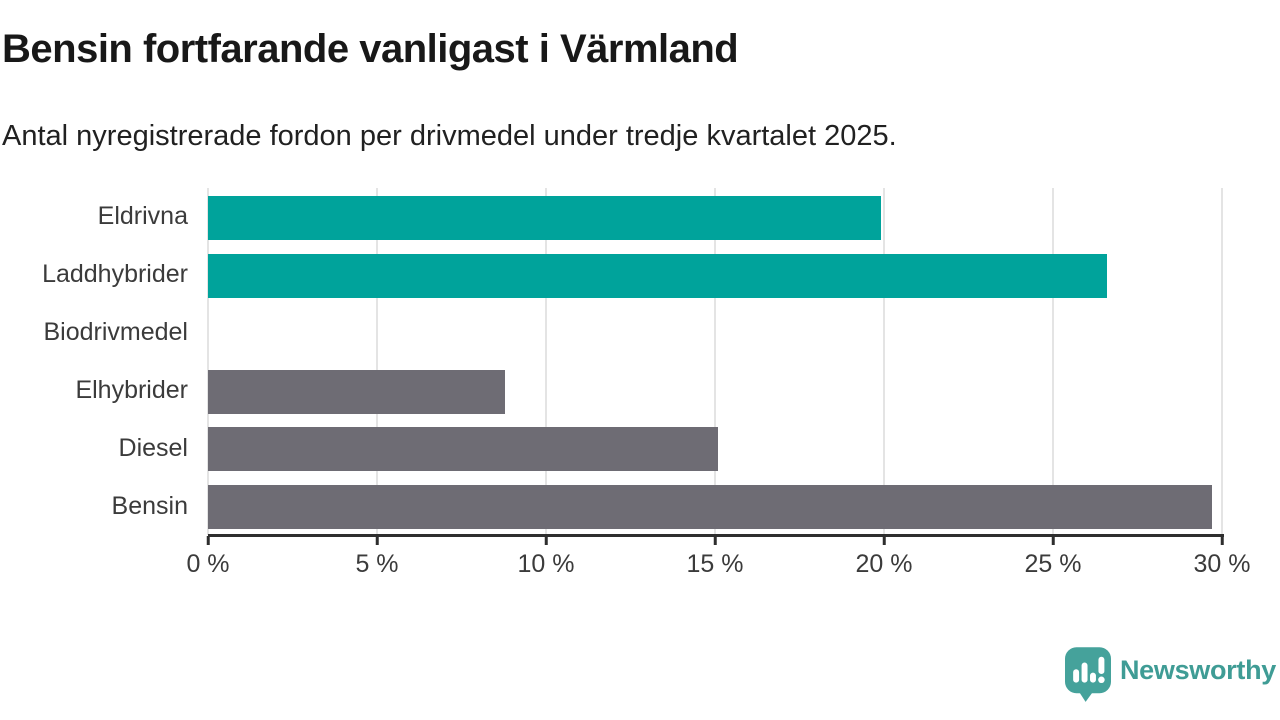  I want to click on tick-label: 5 %, so click(377, 564).